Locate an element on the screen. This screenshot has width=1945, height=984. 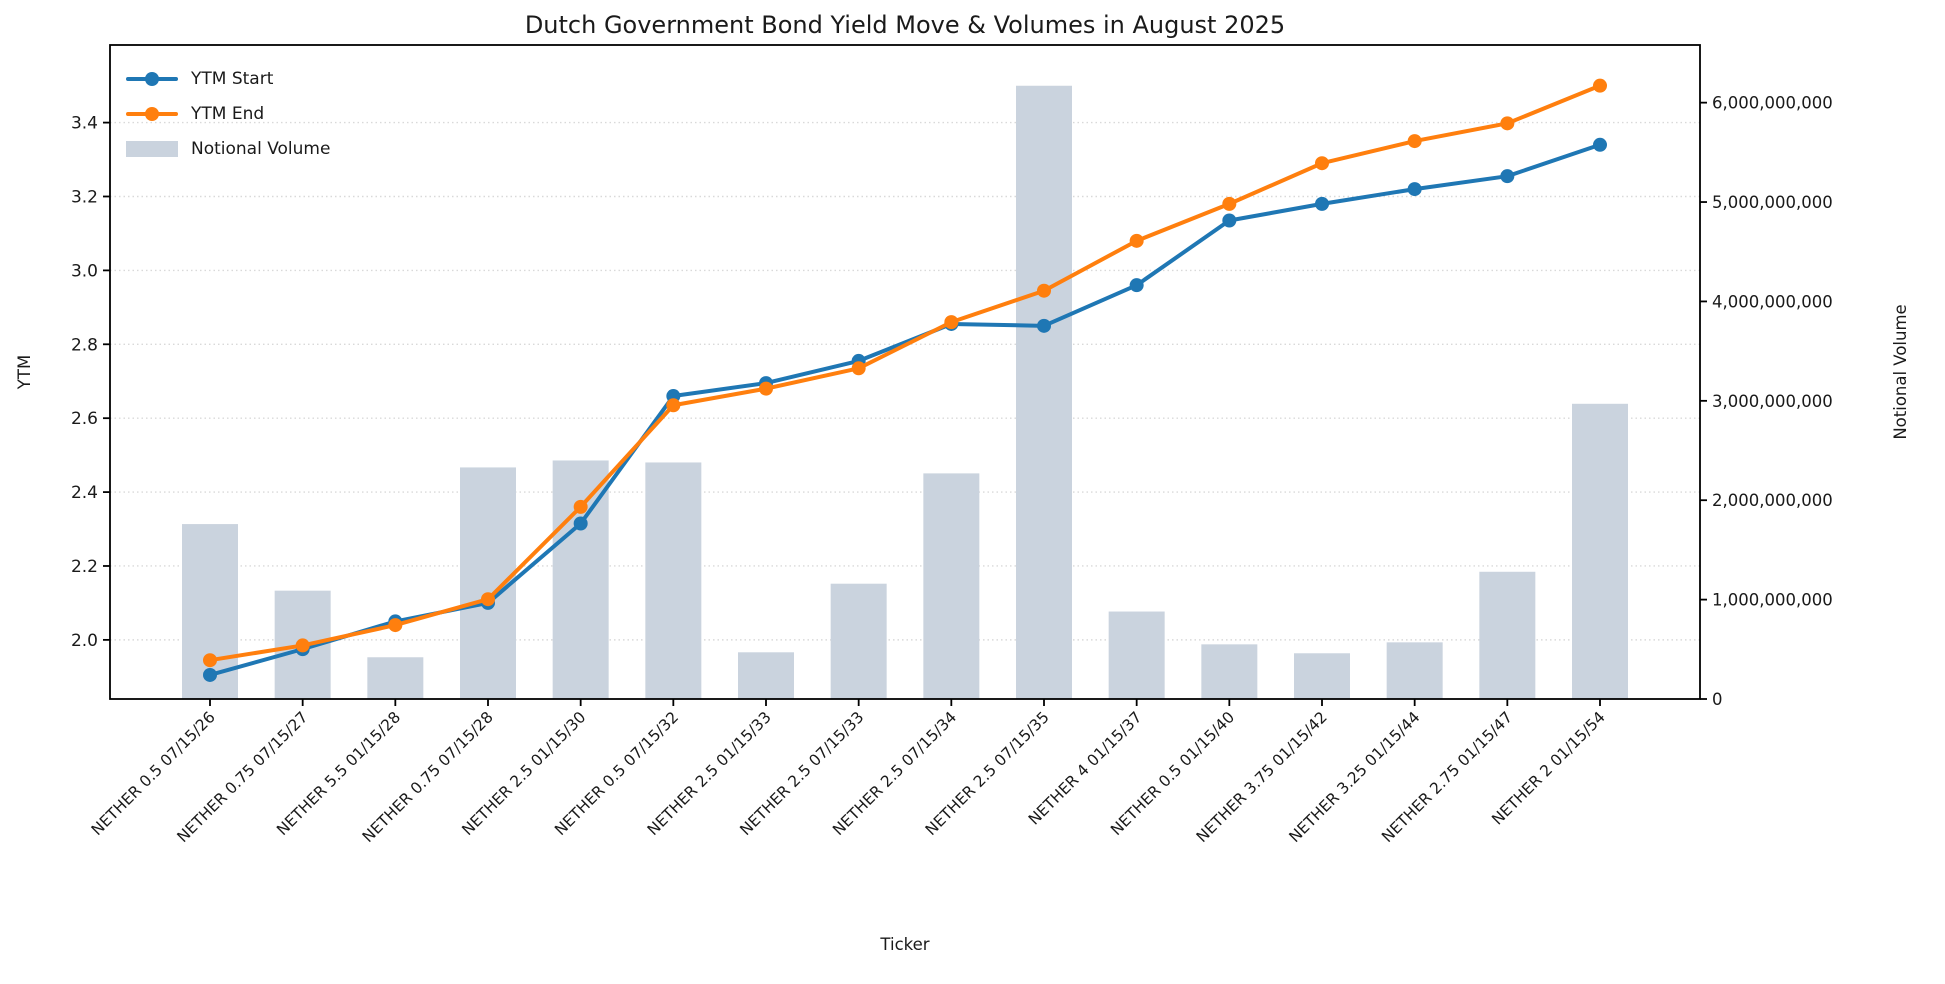
y-right-tick-label: 0 is located at coordinates (1717, 699).